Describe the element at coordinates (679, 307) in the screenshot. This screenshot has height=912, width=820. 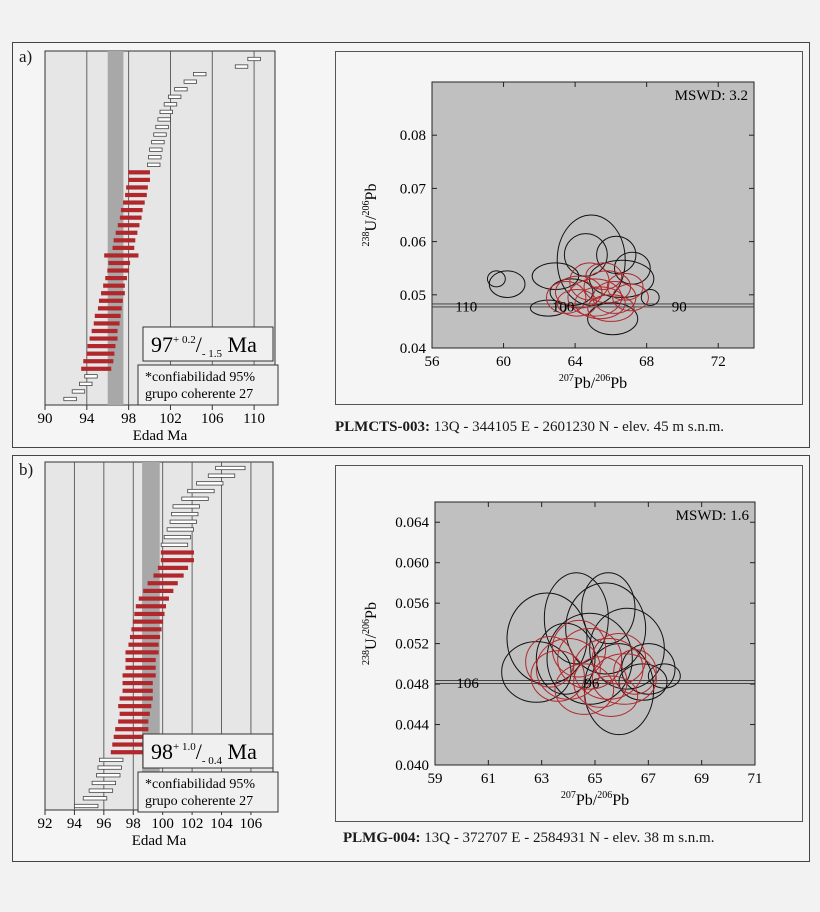
I see `concordia-age-label: 90` at that location.